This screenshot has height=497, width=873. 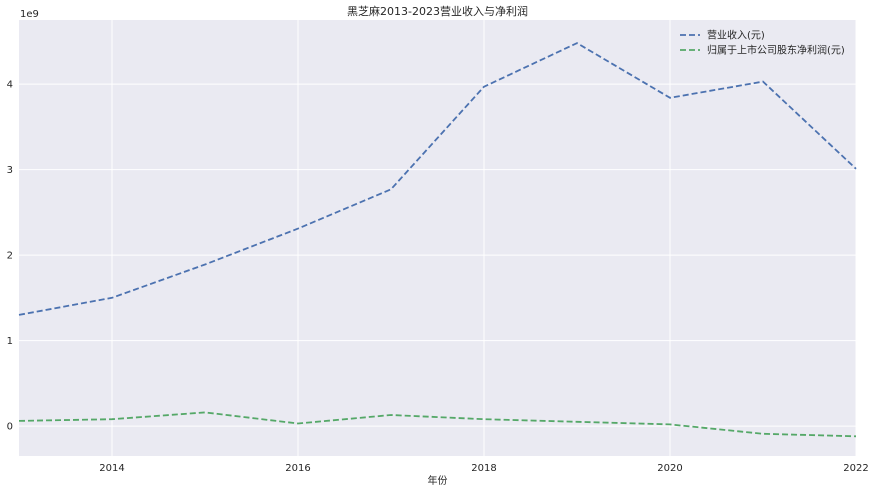 I want to click on legend-label: 归属于上市公司股东净利润(元), so click(x=776, y=50).